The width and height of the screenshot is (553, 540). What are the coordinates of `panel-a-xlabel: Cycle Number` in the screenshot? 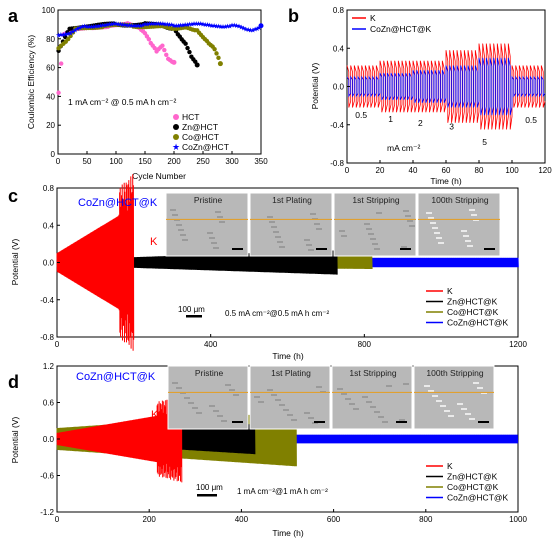 It's located at (159, 176).